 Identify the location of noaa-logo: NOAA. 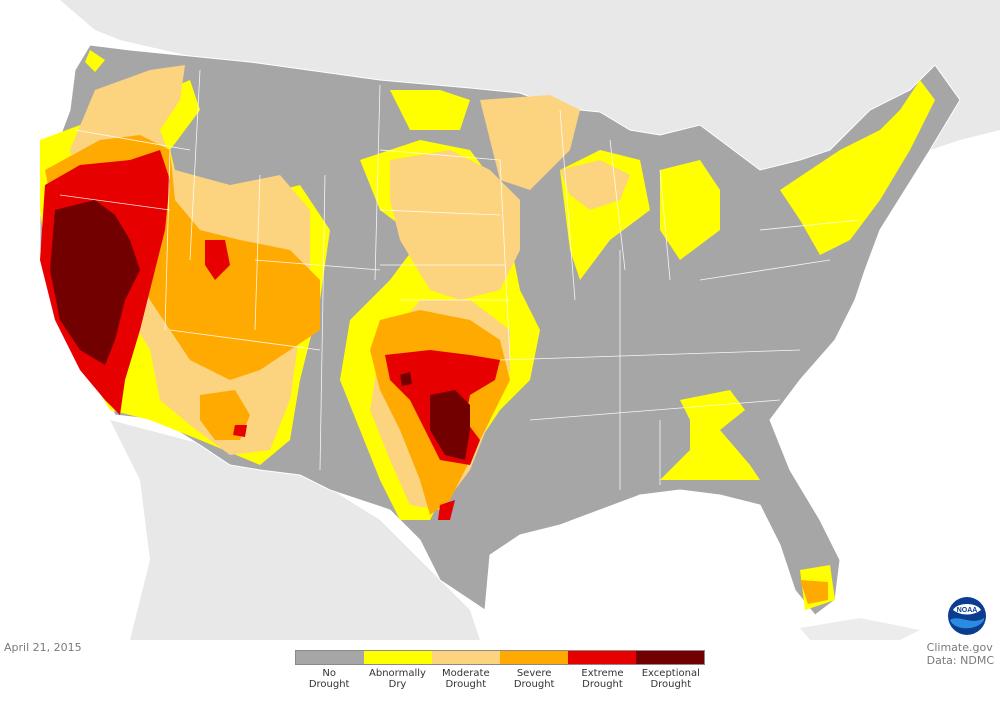
(967, 616).